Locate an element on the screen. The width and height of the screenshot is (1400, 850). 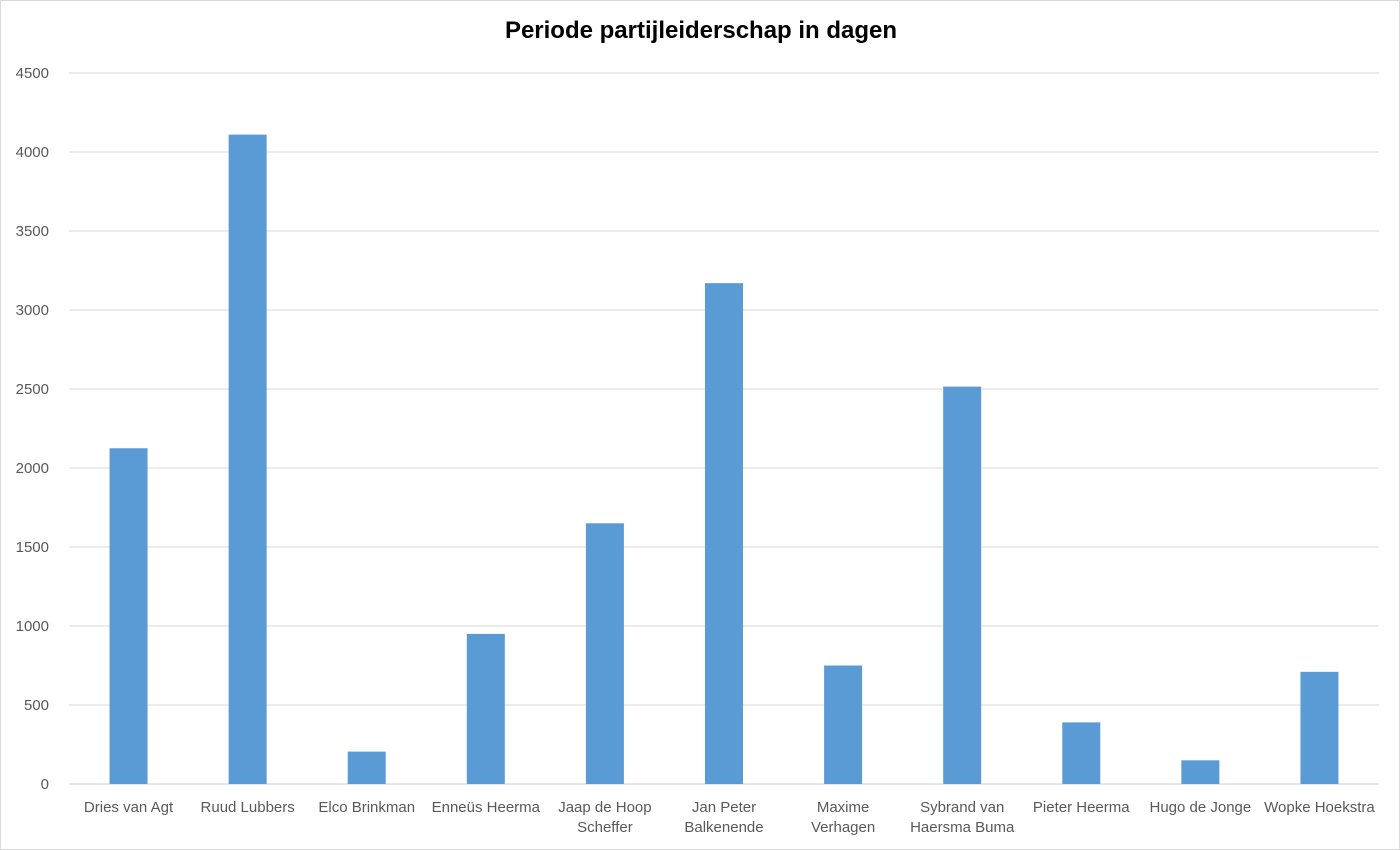
x-category-label: Elco Brinkman is located at coordinates (366, 807).